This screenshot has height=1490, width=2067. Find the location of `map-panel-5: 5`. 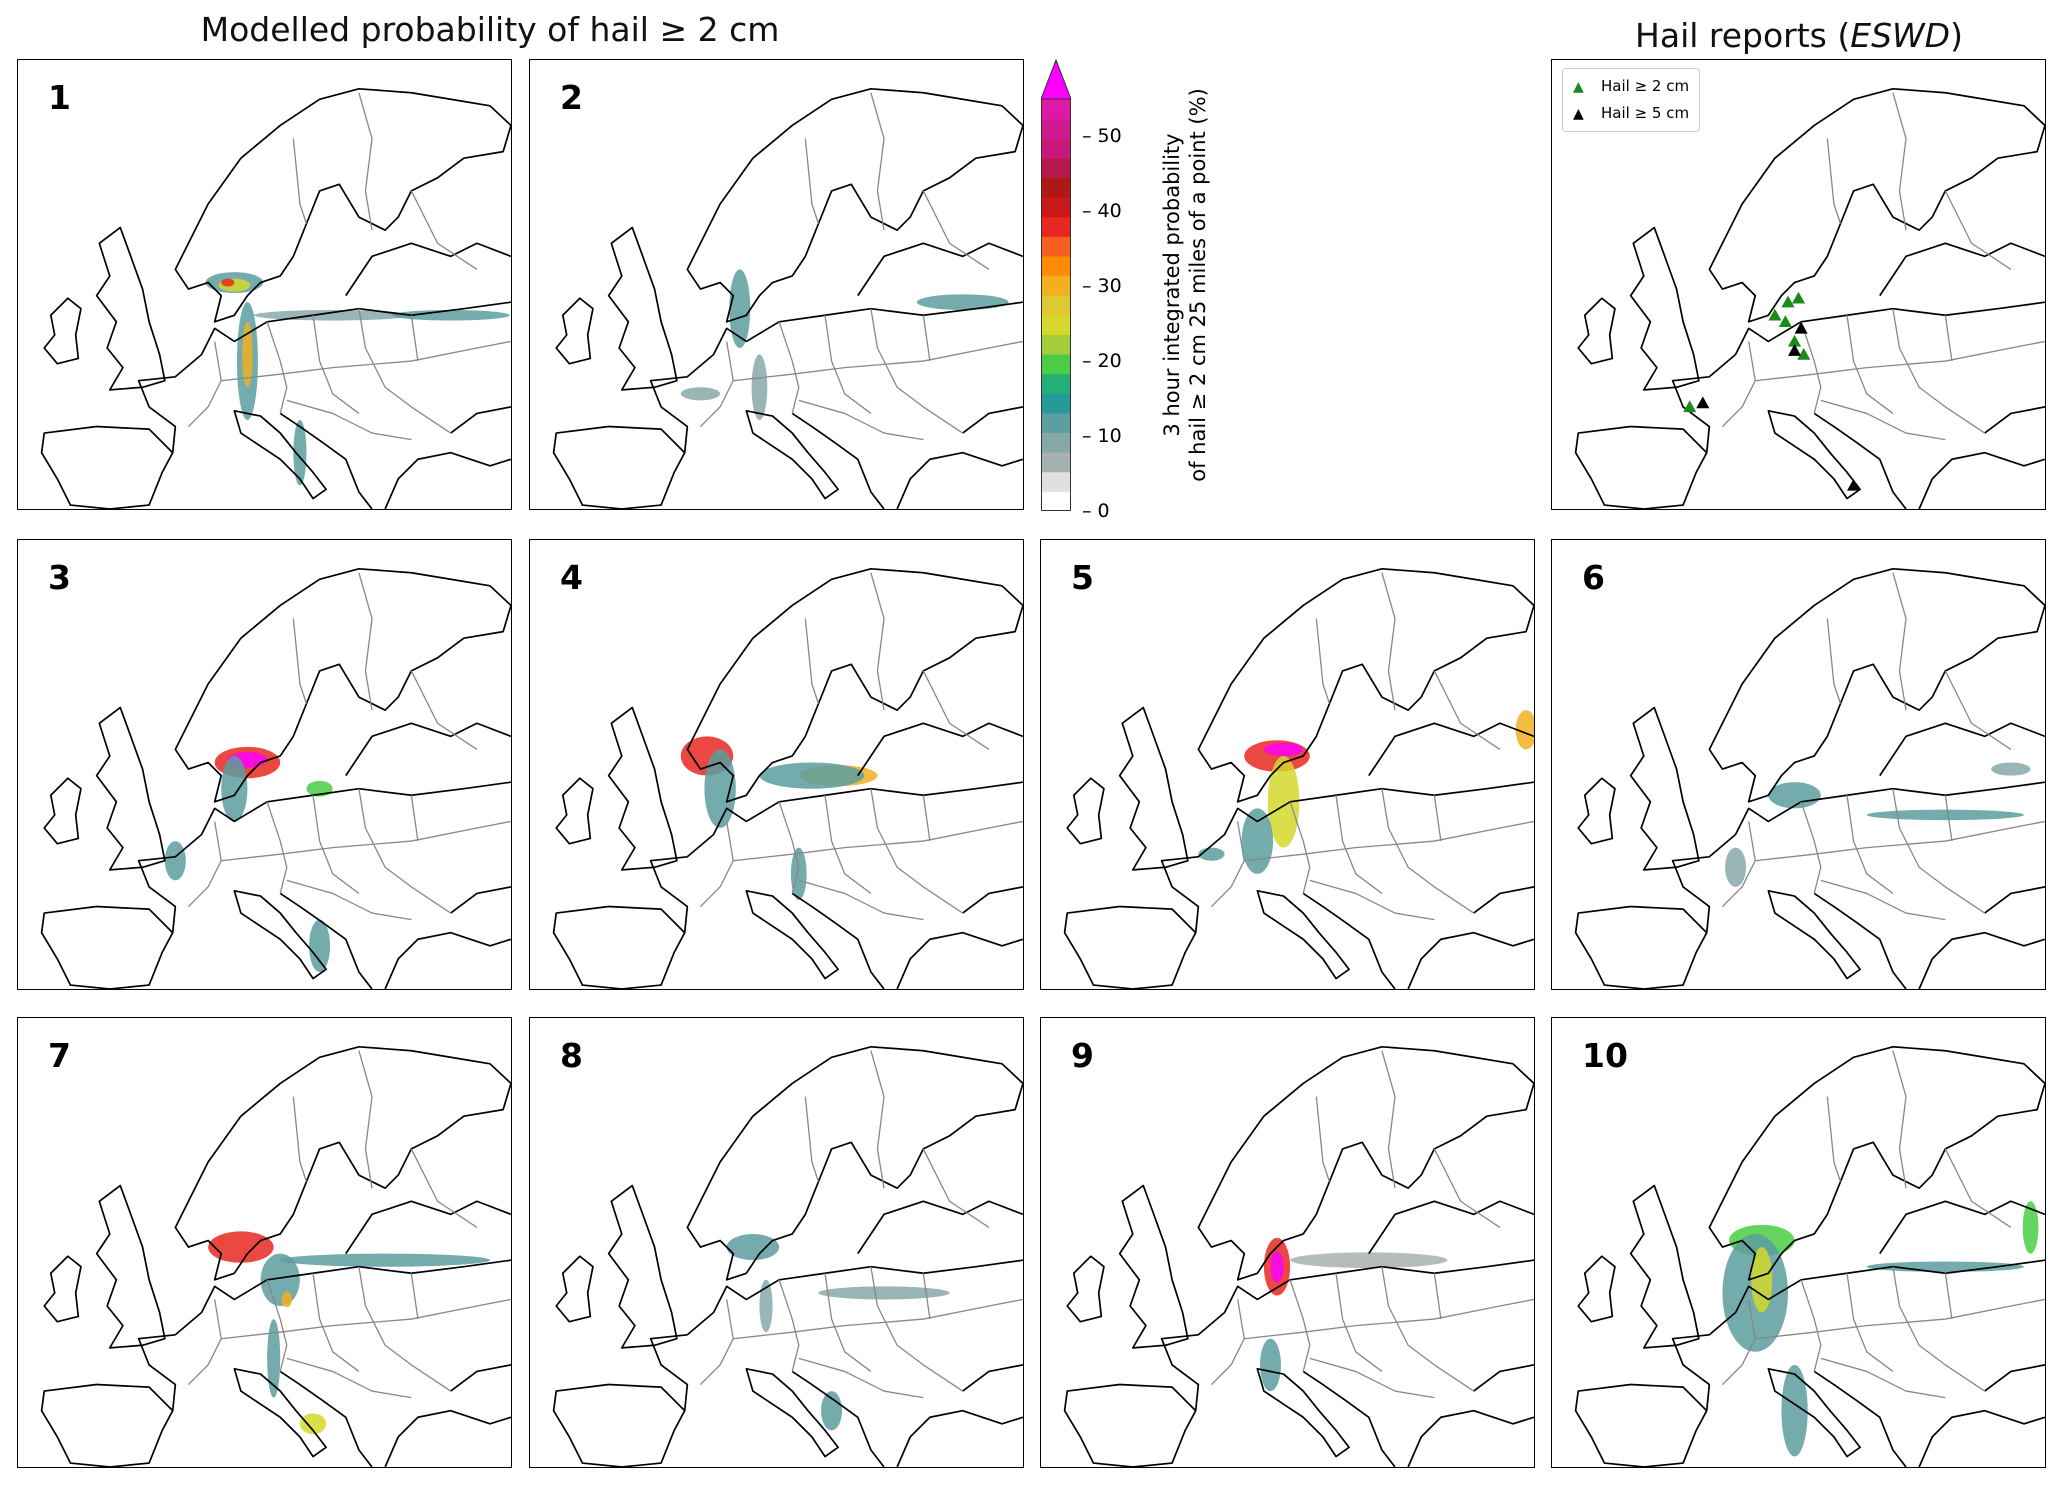

map-panel-5: 5 is located at coordinates (1287, 764).